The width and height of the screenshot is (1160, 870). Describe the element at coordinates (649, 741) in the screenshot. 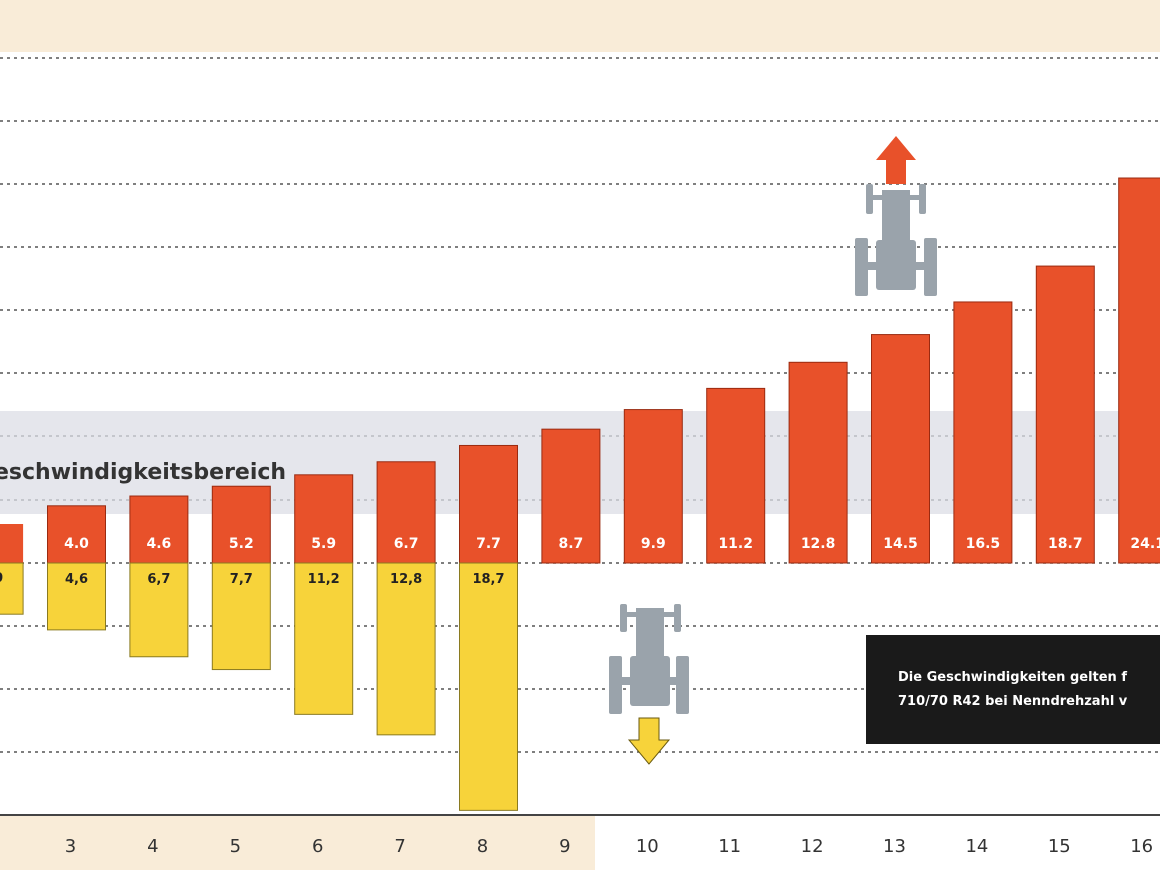

I see `arrow-down-icon` at that location.